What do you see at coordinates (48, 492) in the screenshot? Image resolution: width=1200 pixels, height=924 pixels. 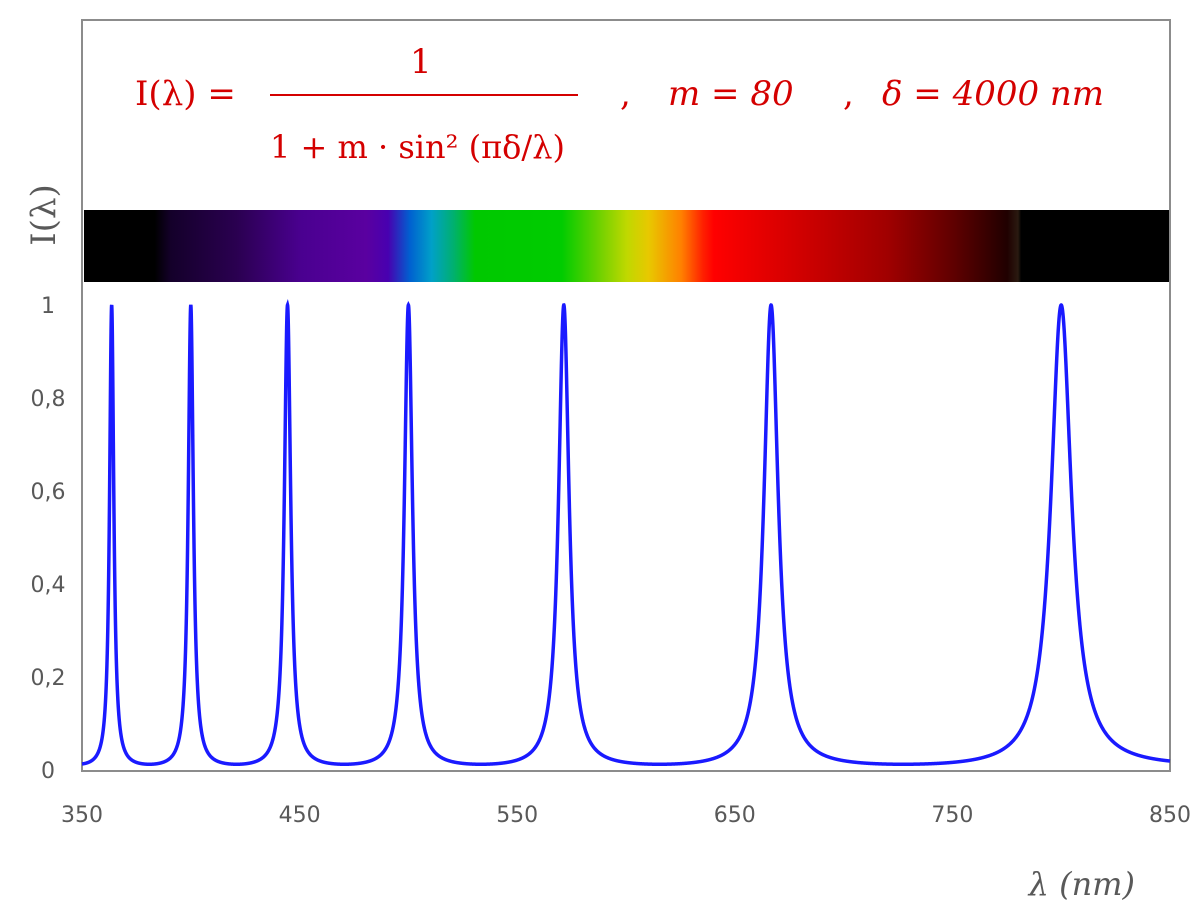 I see `y-tick-label: 0,6` at bounding box center [48, 492].